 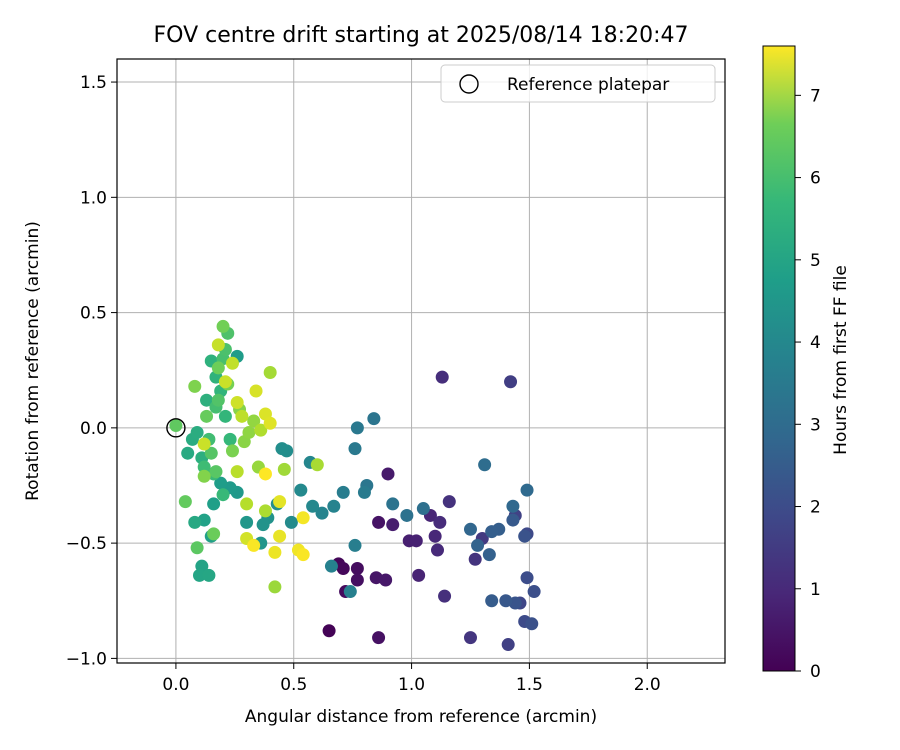 I want to click on x-tick-label: 1.5, so click(x=529, y=685).